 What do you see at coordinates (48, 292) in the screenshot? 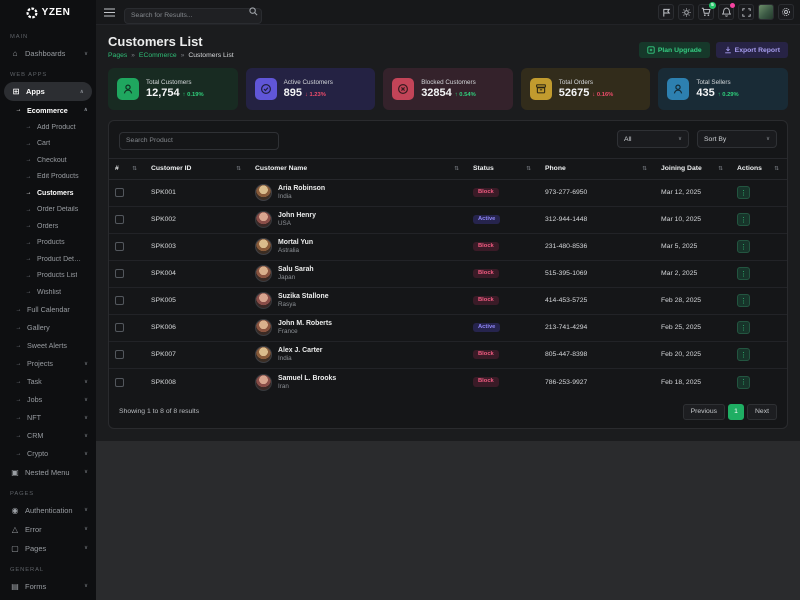
I see `sidebar-item: → Wishlist` at bounding box center [48, 292].